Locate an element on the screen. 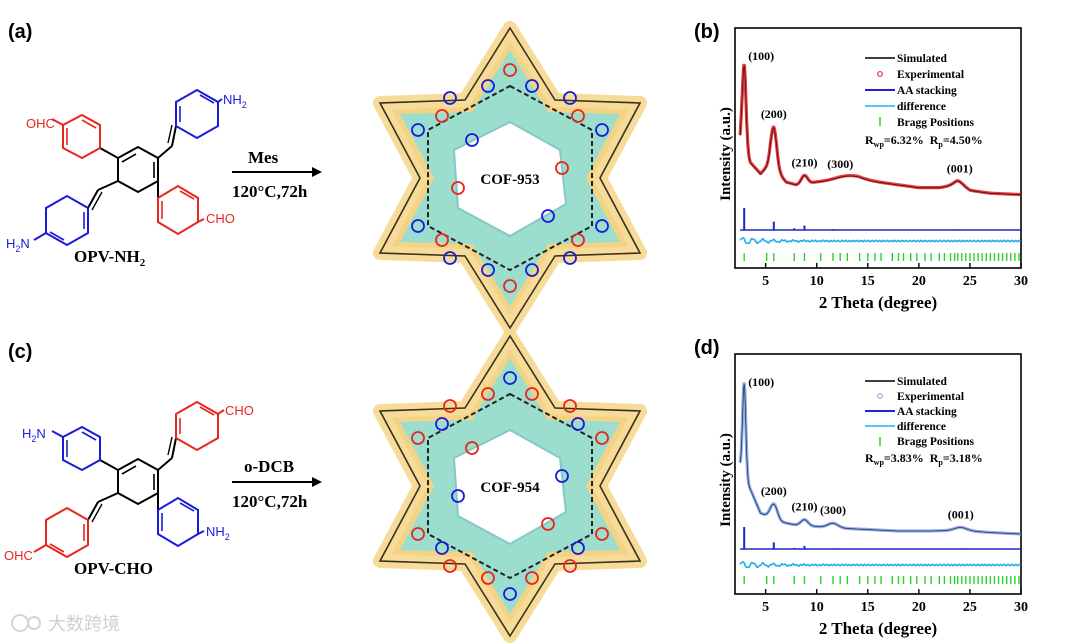 Image resolution: width=1080 pixels, height=644 pixels. panel-b-label: (b) is located at coordinates (707, 32).